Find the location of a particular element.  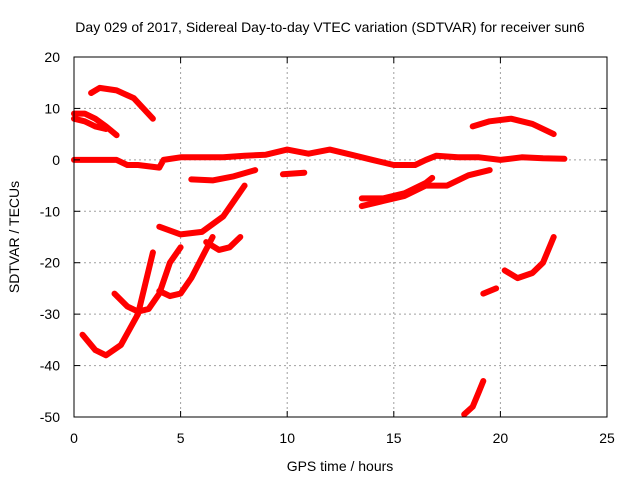

y-tick-label: -50 is located at coordinates (50, 417).